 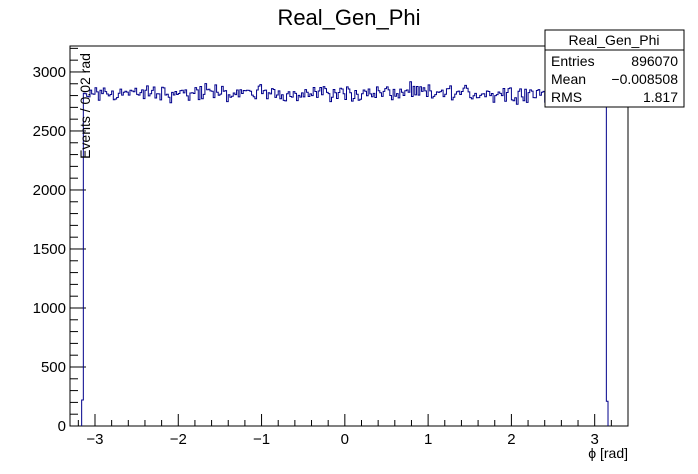 What do you see at coordinates (614, 68) in the screenshot?
I see `stats-box-border` at bounding box center [614, 68].